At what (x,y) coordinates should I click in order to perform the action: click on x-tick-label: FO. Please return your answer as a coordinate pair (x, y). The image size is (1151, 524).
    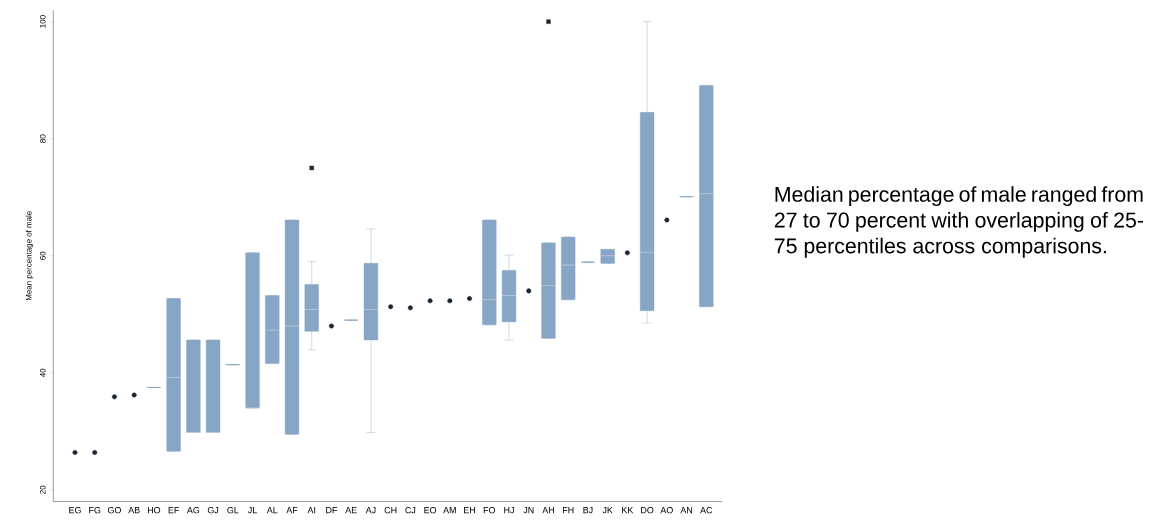
    Looking at the image, I should click on (489, 510).